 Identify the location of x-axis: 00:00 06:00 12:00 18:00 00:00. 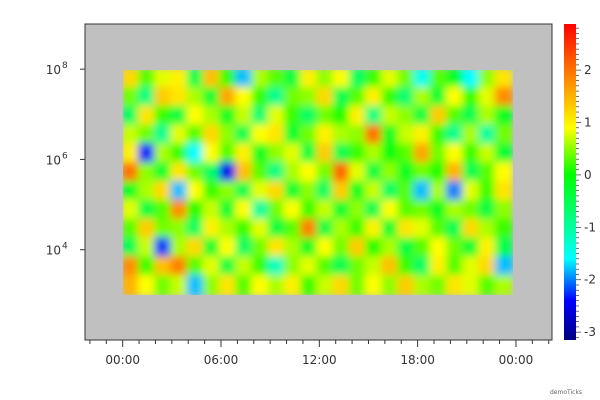
(319, 353).